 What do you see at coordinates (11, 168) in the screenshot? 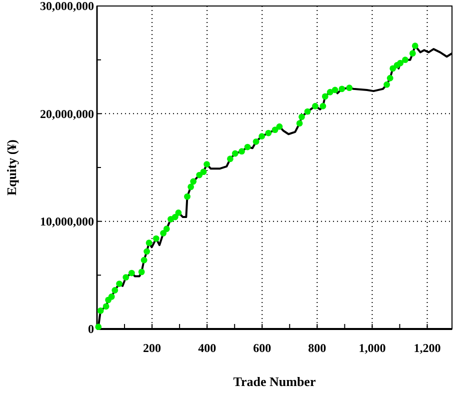
I see `y-axis-title: Equity (¥)` at bounding box center [11, 168].